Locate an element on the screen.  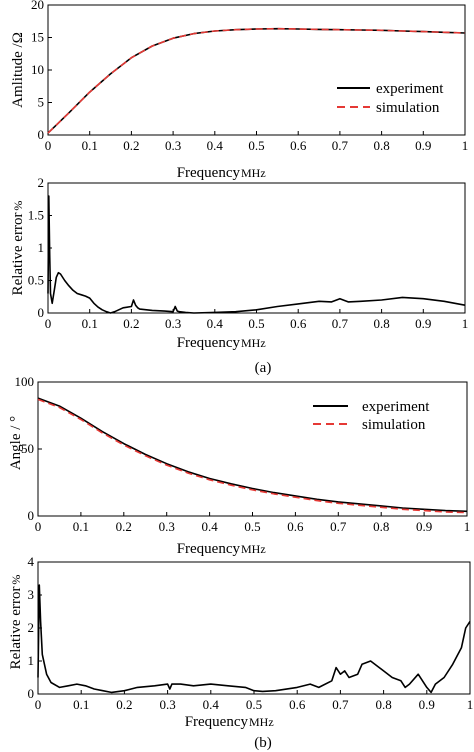
angle-error-chart-xunit: MHz is located at coordinates (261, 722).